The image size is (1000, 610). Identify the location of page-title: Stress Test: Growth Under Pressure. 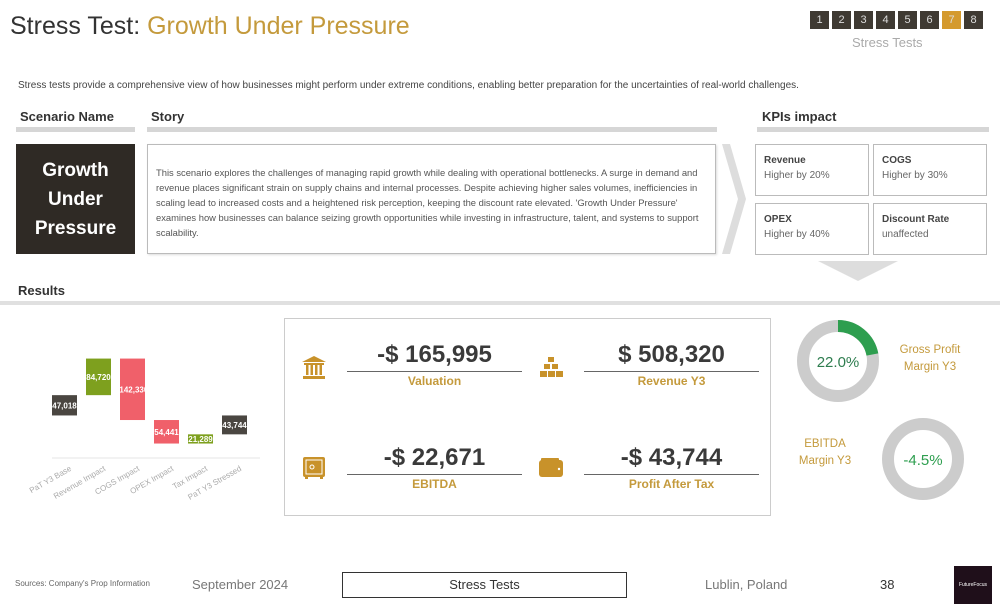
(210, 26).